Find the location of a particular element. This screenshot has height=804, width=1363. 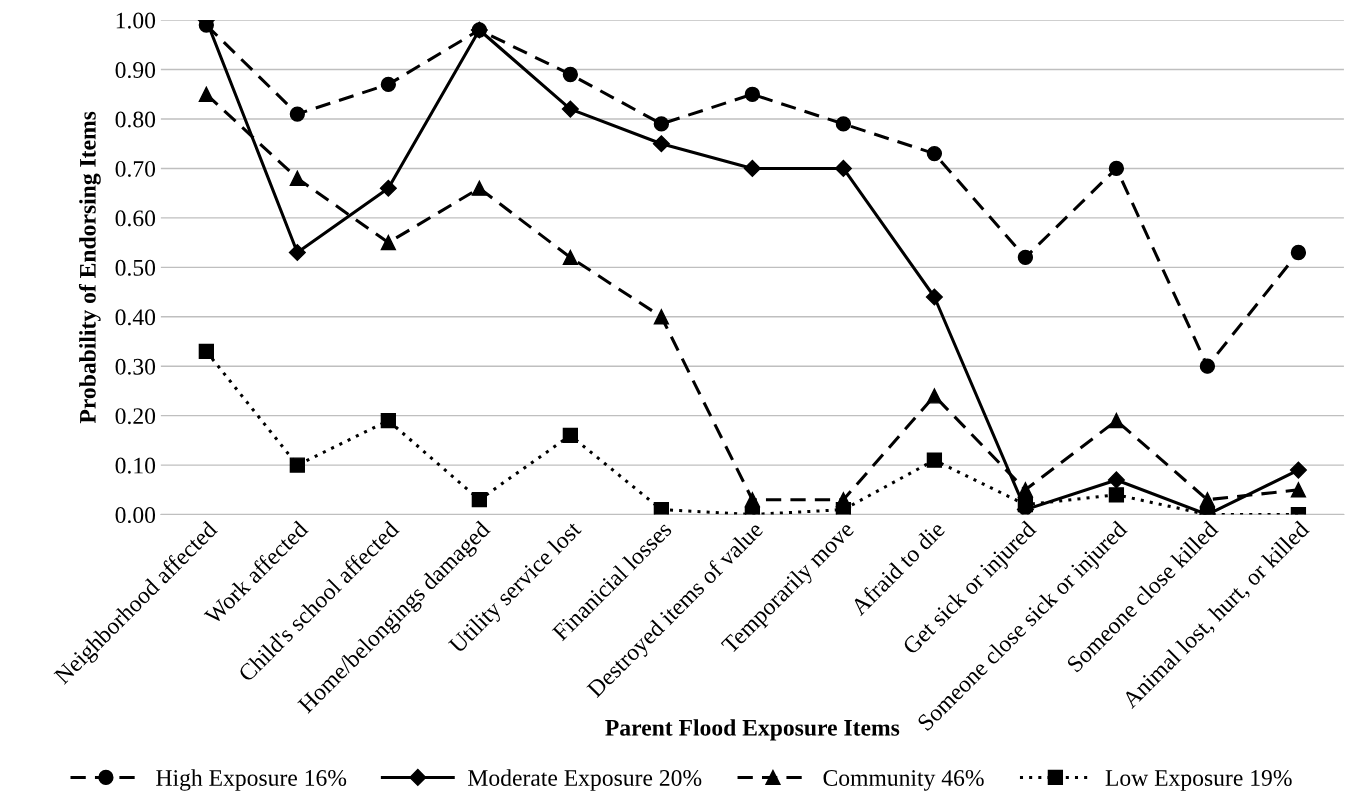

y-tick-label: 0.60 is located at coordinates (135, 218).